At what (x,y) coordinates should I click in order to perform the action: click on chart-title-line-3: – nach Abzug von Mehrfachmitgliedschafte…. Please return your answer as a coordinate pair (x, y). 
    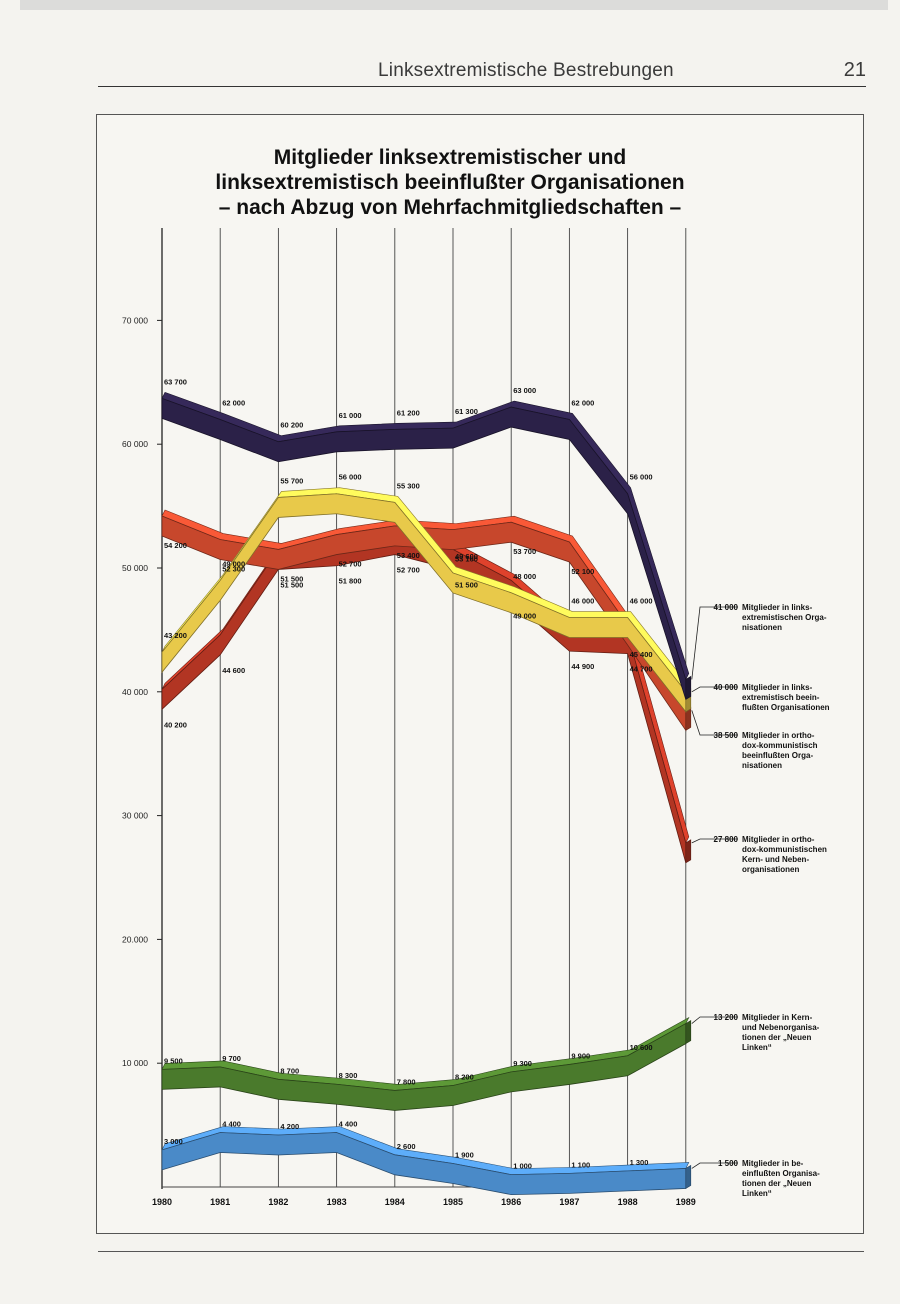
    Looking at the image, I should click on (450, 207).